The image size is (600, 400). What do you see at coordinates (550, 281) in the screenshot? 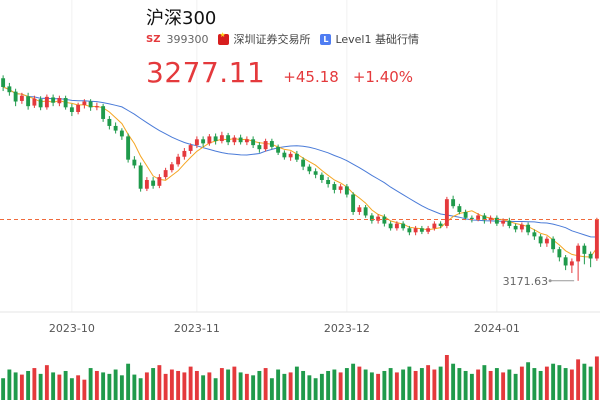
I see `low-annotation-dot` at bounding box center [550, 281].